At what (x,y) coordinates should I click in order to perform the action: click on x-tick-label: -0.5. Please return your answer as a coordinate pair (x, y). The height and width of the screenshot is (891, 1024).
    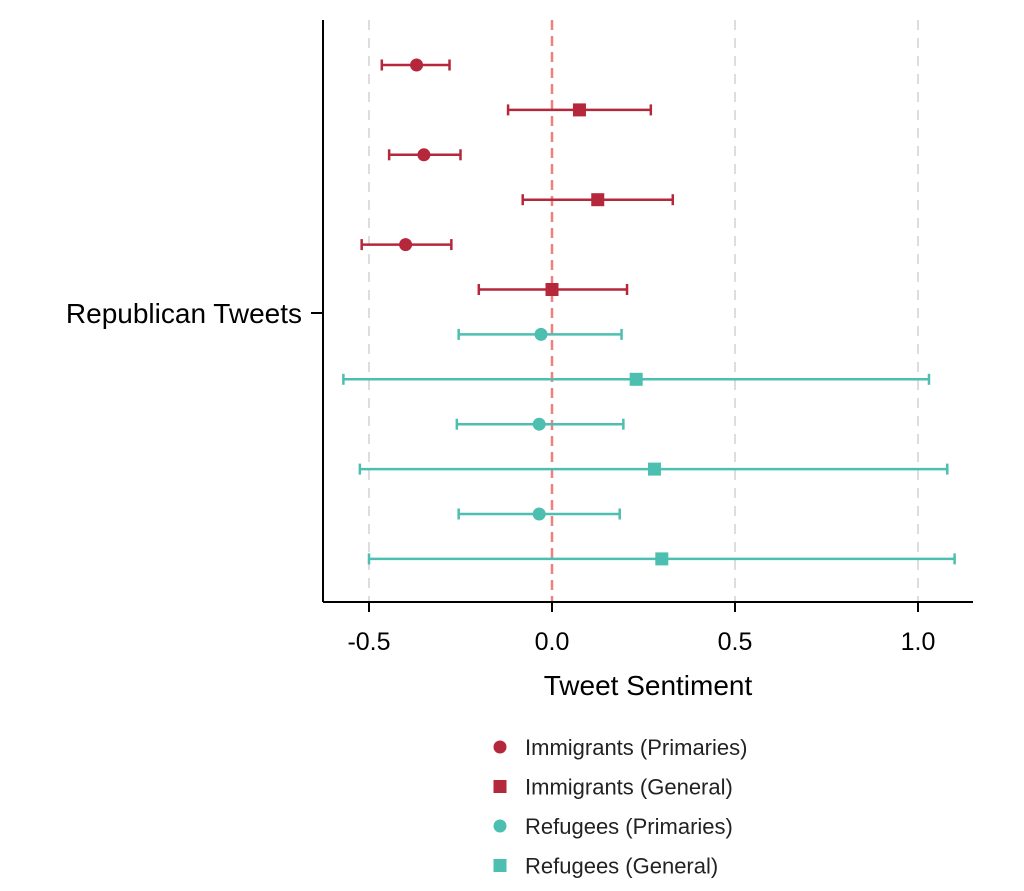
    Looking at the image, I should click on (368, 642).